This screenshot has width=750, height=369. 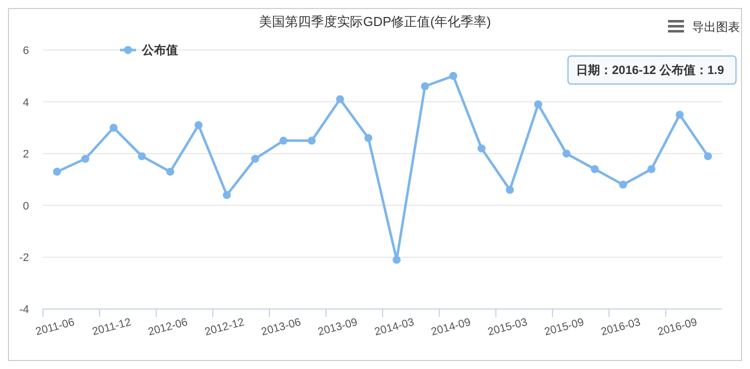 What do you see at coordinates (159, 50) in the screenshot?
I see `legend-label: 公布值` at bounding box center [159, 50].